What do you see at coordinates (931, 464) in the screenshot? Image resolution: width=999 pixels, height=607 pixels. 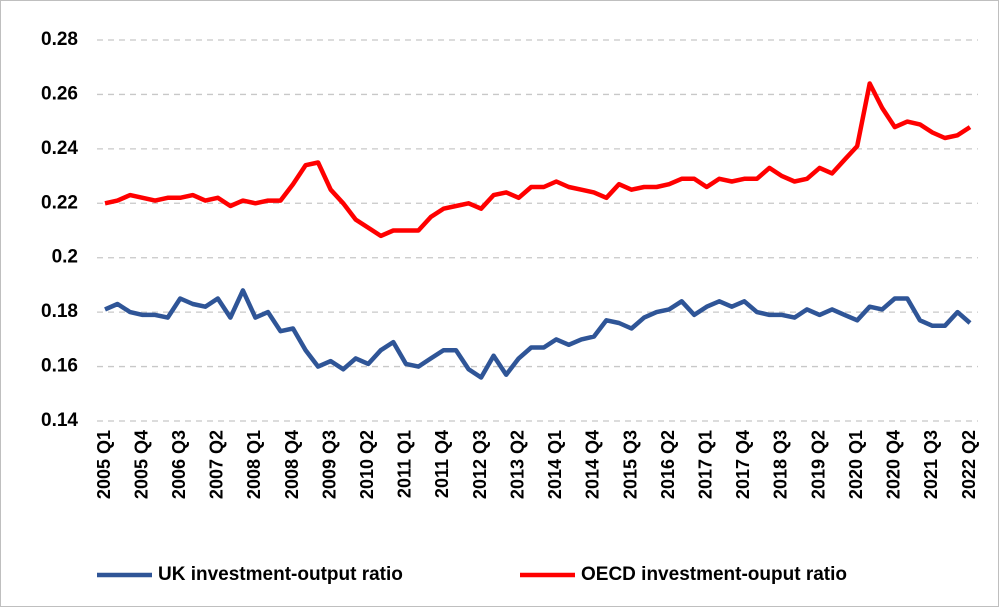 I see `x-tick-label: 2021 Q3` at bounding box center [931, 464].